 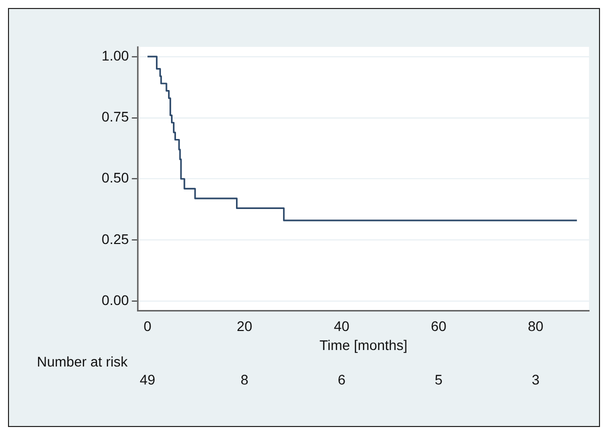 I want to click on x-axis-title: Time [months], so click(x=364, y=344).